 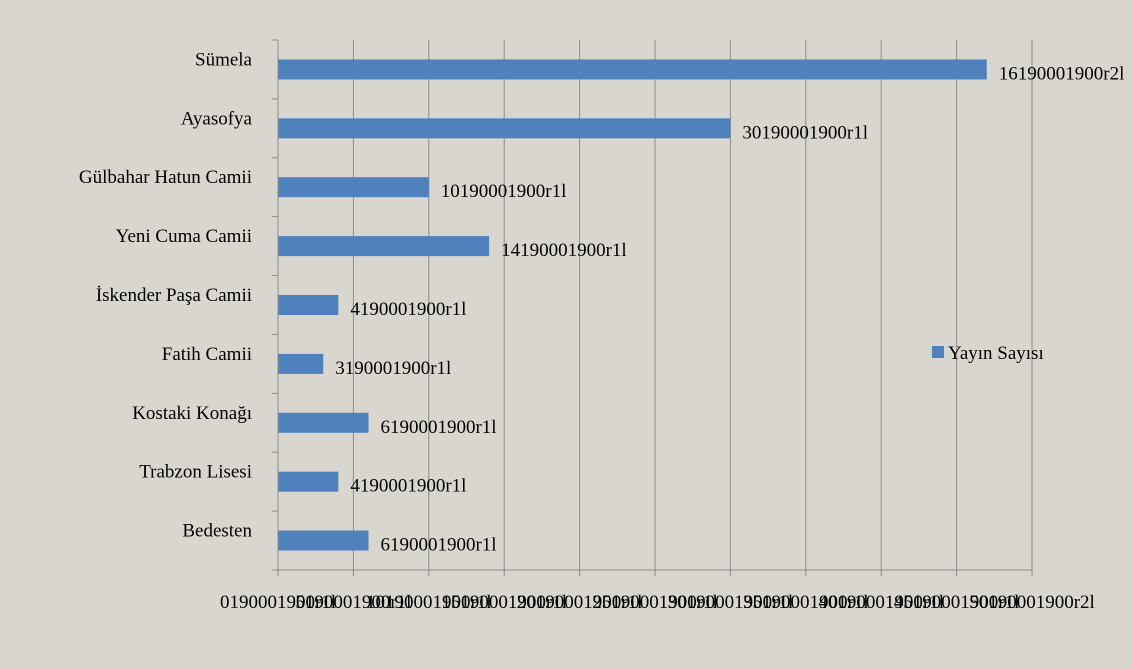 I want to click on legend-label-0: Yayın Sayısı, so click(x=996, y=353).